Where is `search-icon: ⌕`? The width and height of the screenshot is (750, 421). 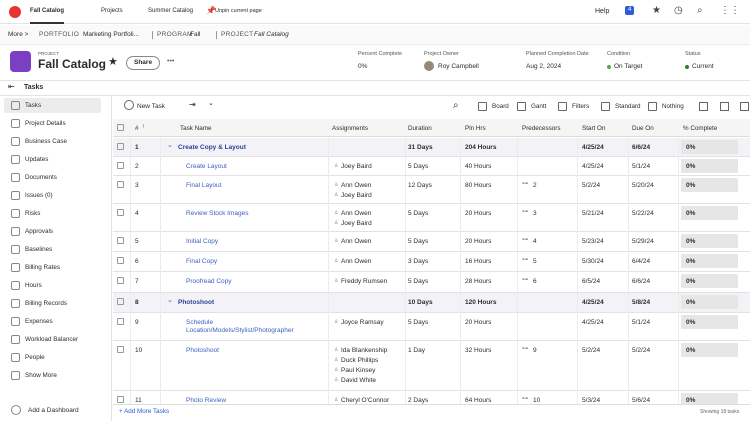 search-icon: ⌕ is located at coordinates (456, 105).